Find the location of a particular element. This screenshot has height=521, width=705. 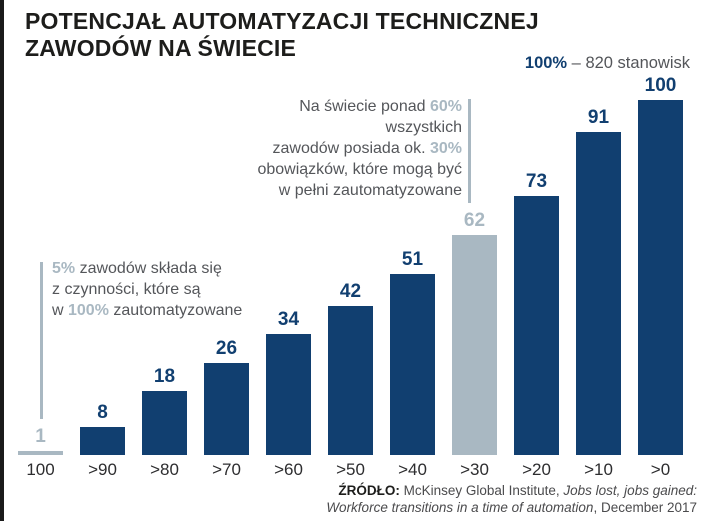

bar-column: 100 >0 is located at coordinates (660, 277).